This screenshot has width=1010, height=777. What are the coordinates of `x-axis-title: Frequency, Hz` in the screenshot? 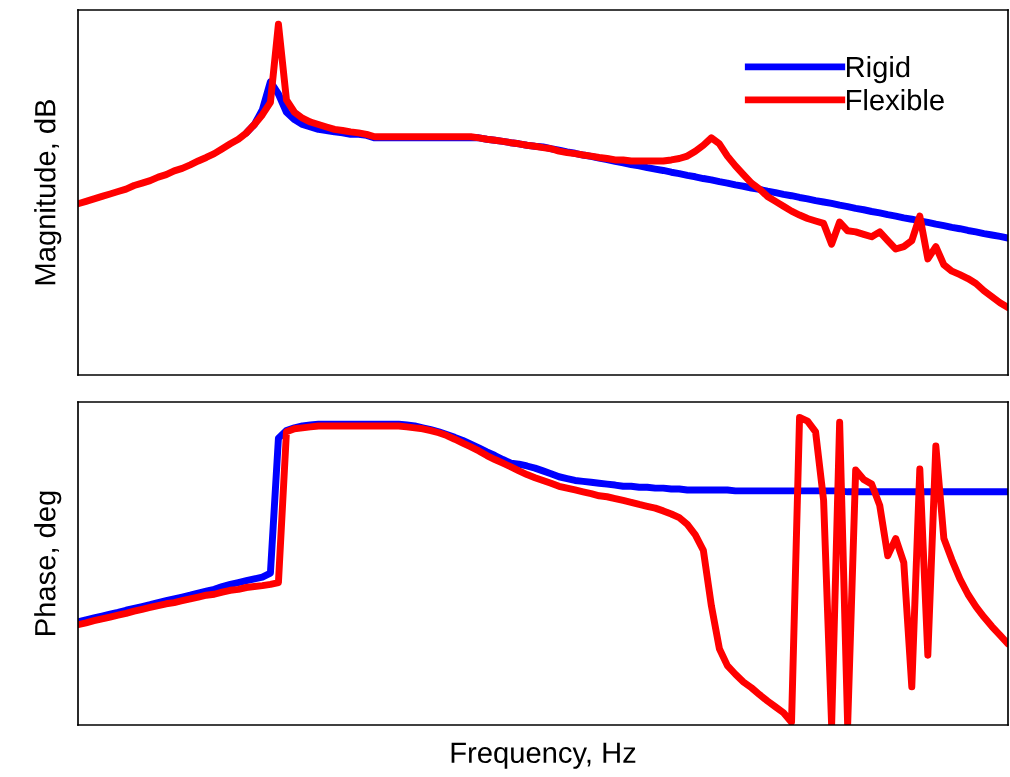 It's located at (543, 755).